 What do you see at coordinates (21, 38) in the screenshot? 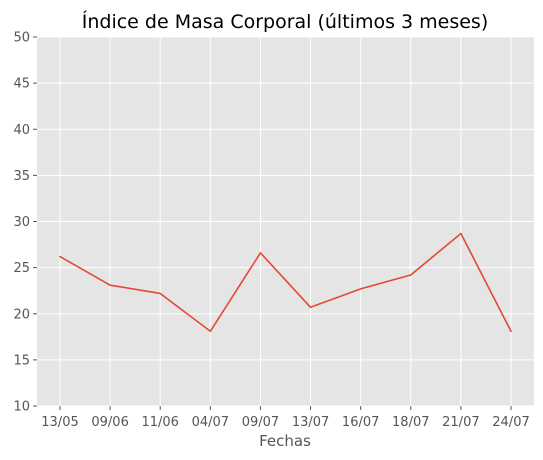
I see `y-tick-label: 50` at bounding box center [21, 38].